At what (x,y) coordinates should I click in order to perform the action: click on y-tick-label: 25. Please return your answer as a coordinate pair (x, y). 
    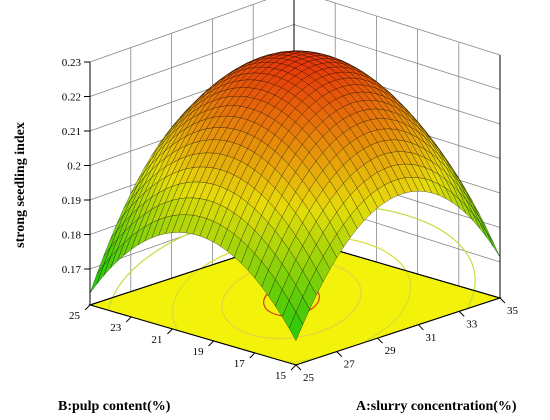
    Looking at the image, I should click on (75, 316).